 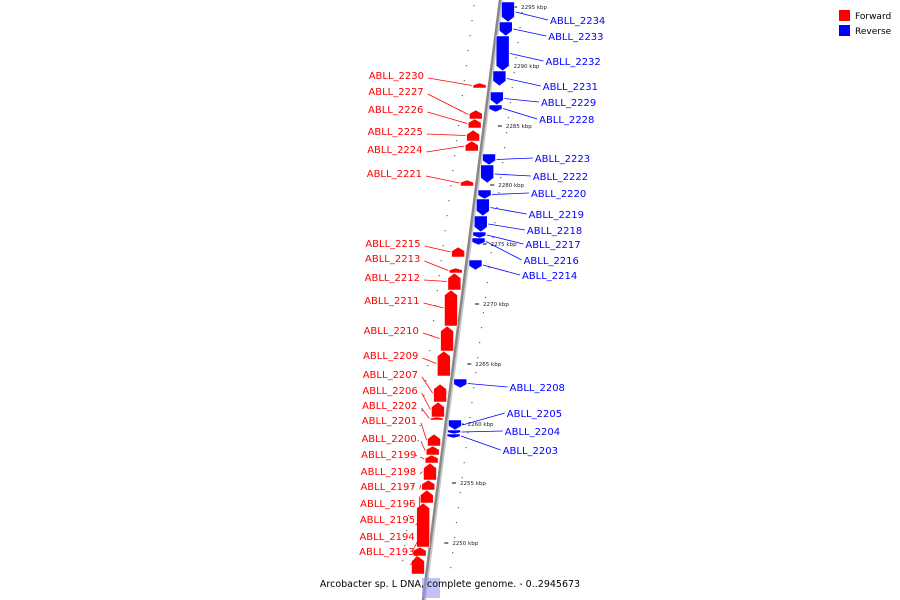 What do you see at coordinates (395, 132) in the screenshot?
I see `forward-gene-label: ABLL_2225` at bounding box center [395, 132].